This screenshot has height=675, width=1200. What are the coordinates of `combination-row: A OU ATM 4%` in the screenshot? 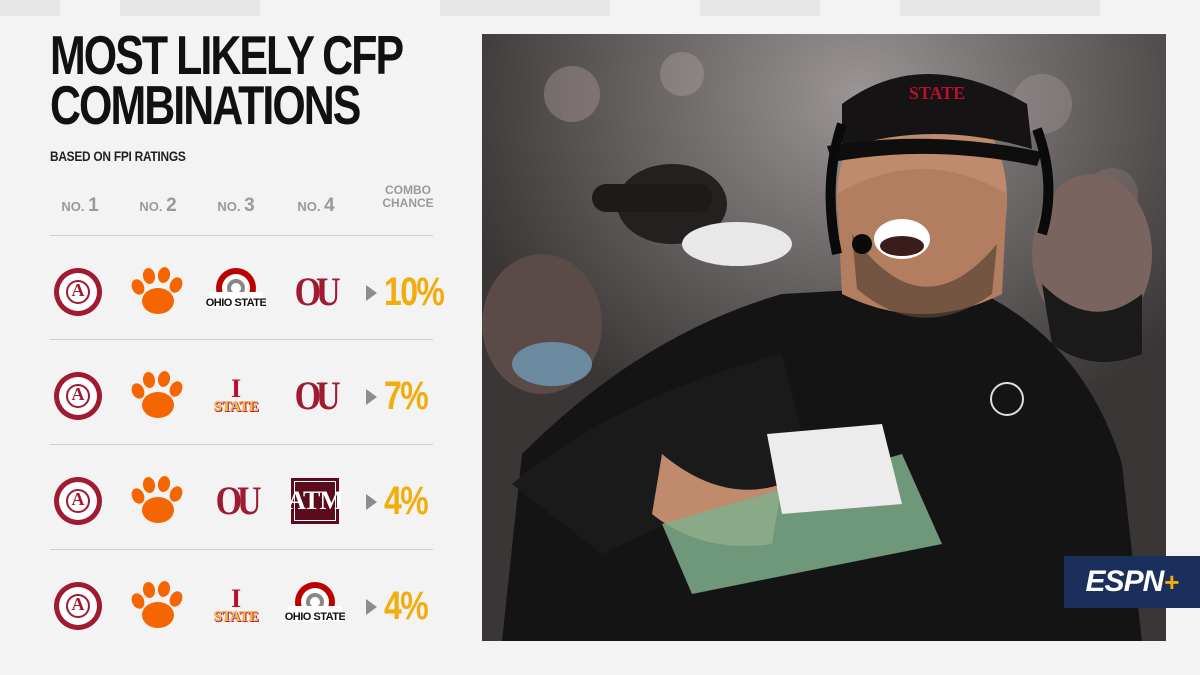 It's located at (235, 501).